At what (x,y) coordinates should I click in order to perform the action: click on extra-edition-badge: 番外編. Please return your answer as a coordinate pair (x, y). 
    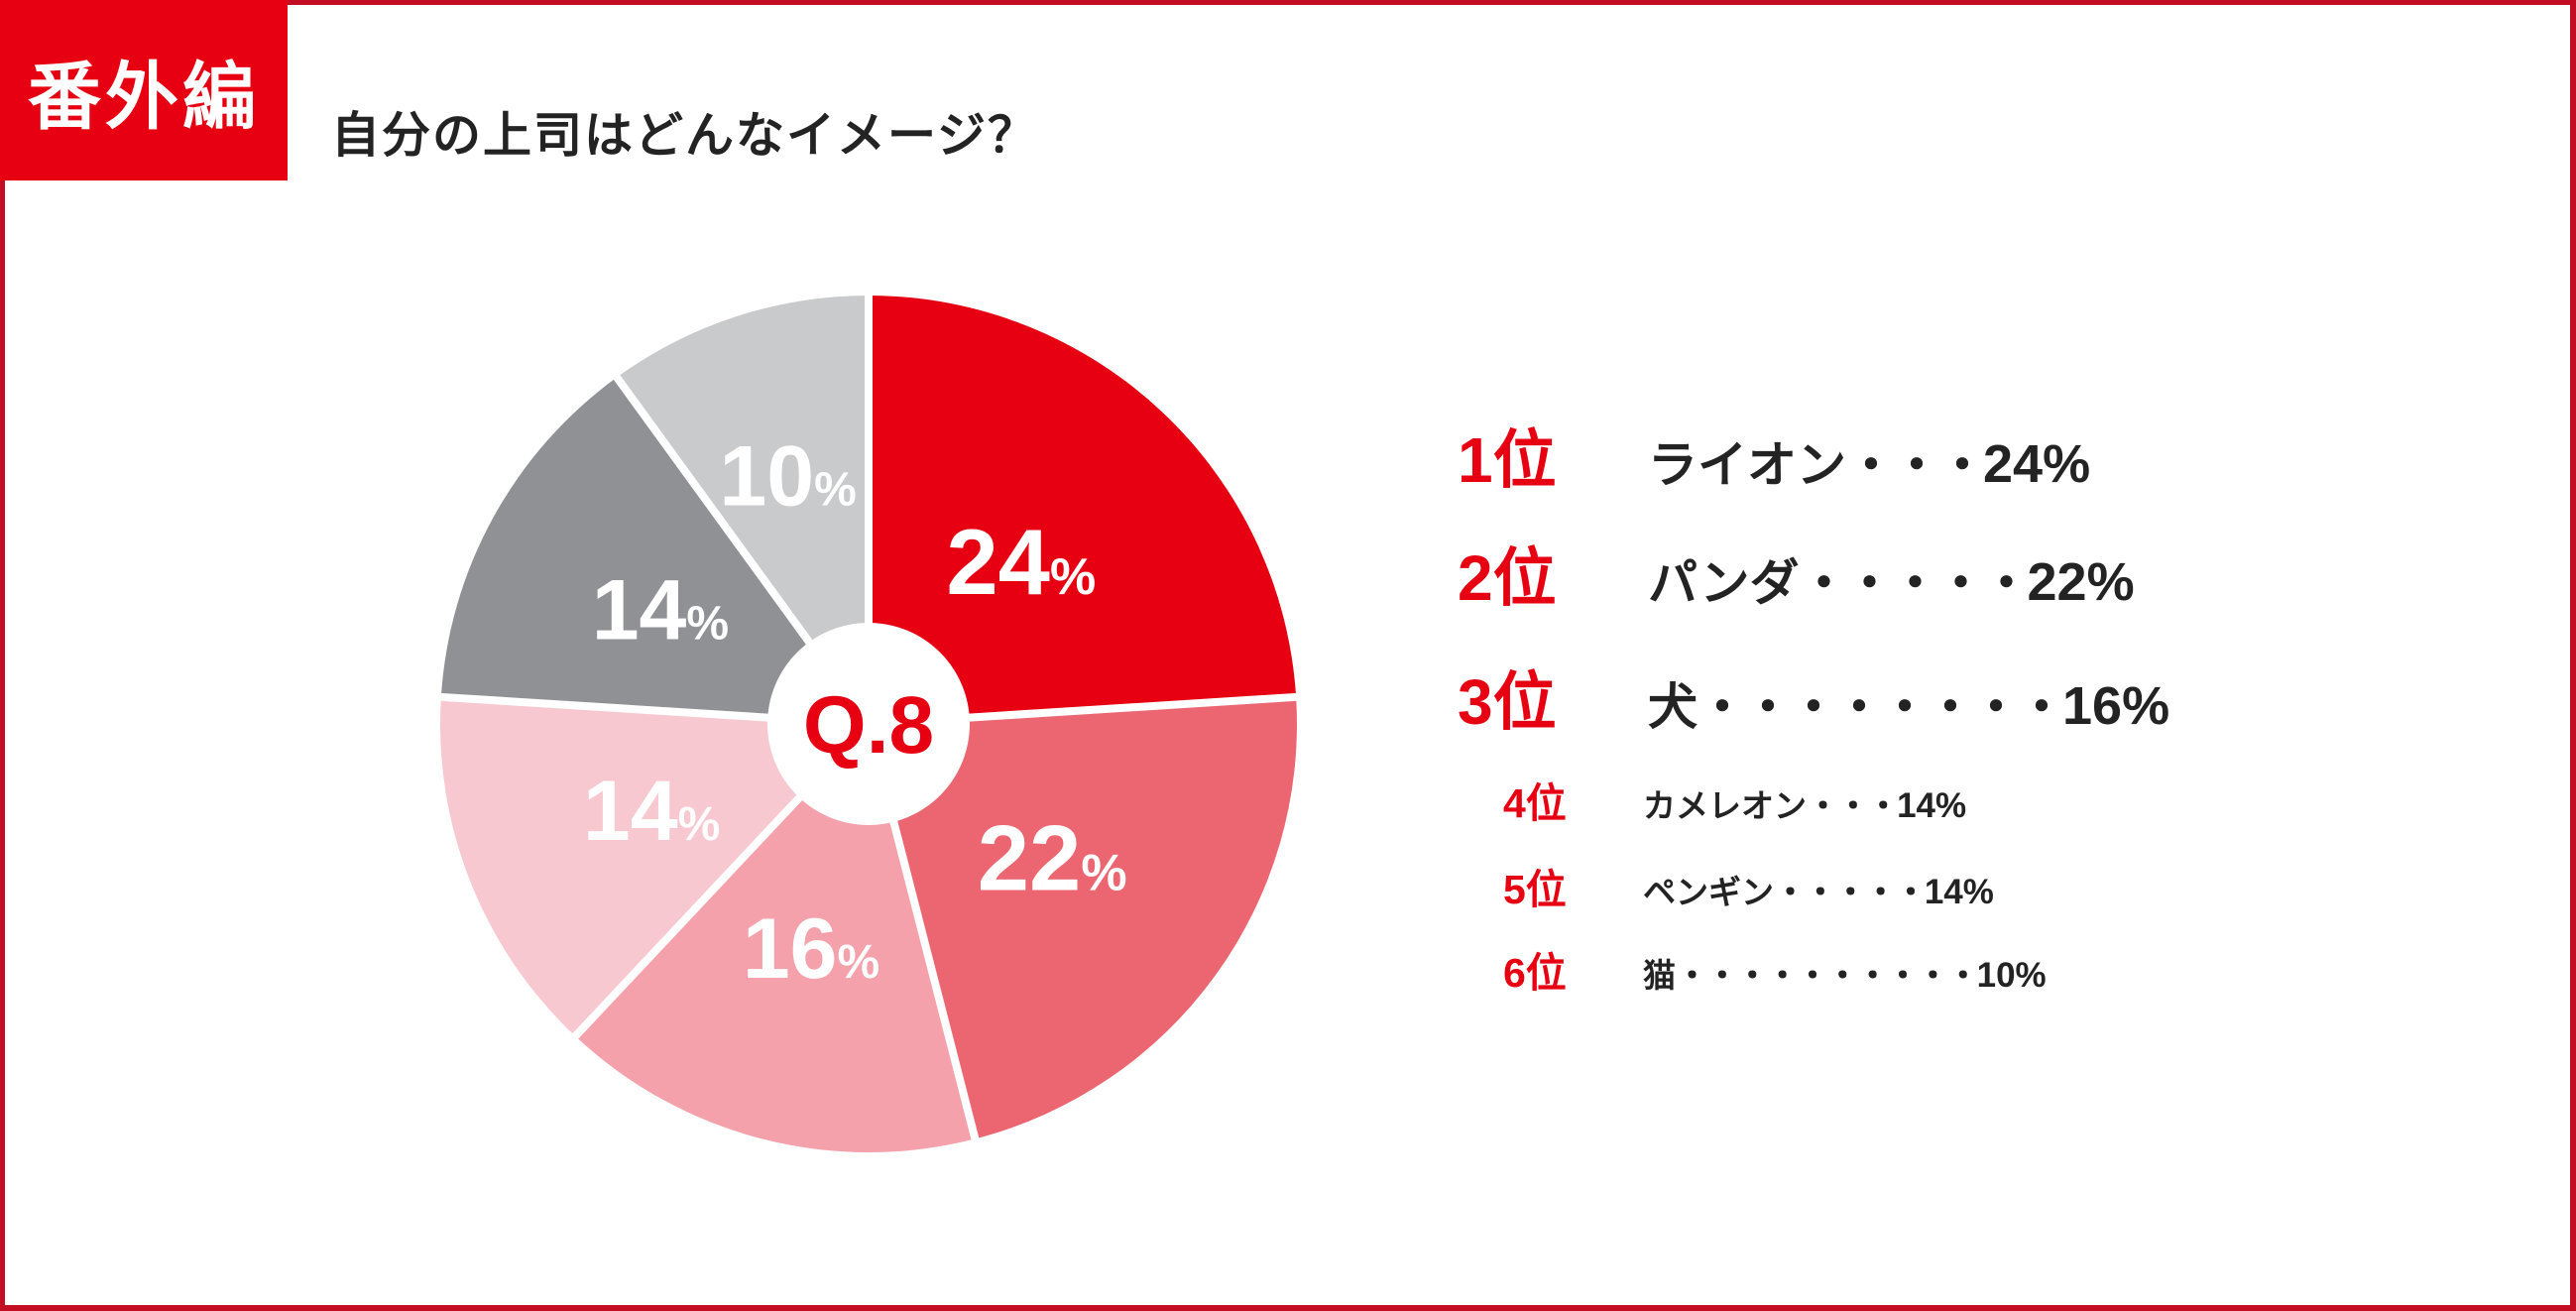
    Looking at the image, I should click on (144, 90).